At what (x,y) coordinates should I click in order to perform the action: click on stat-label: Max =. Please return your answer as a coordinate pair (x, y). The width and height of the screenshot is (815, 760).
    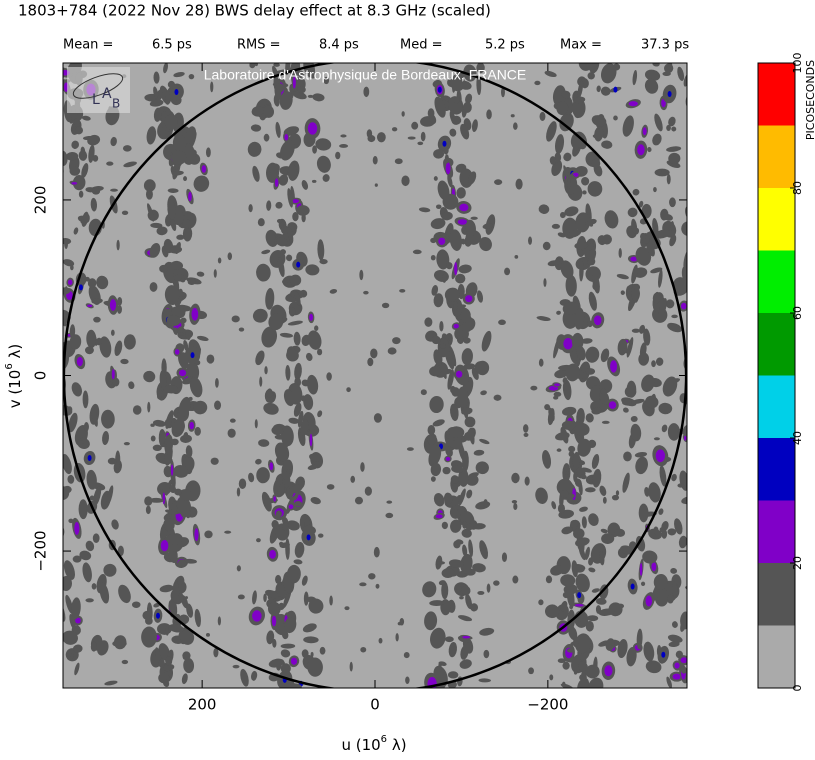
    Looking at the image, I should click on (581, 45).